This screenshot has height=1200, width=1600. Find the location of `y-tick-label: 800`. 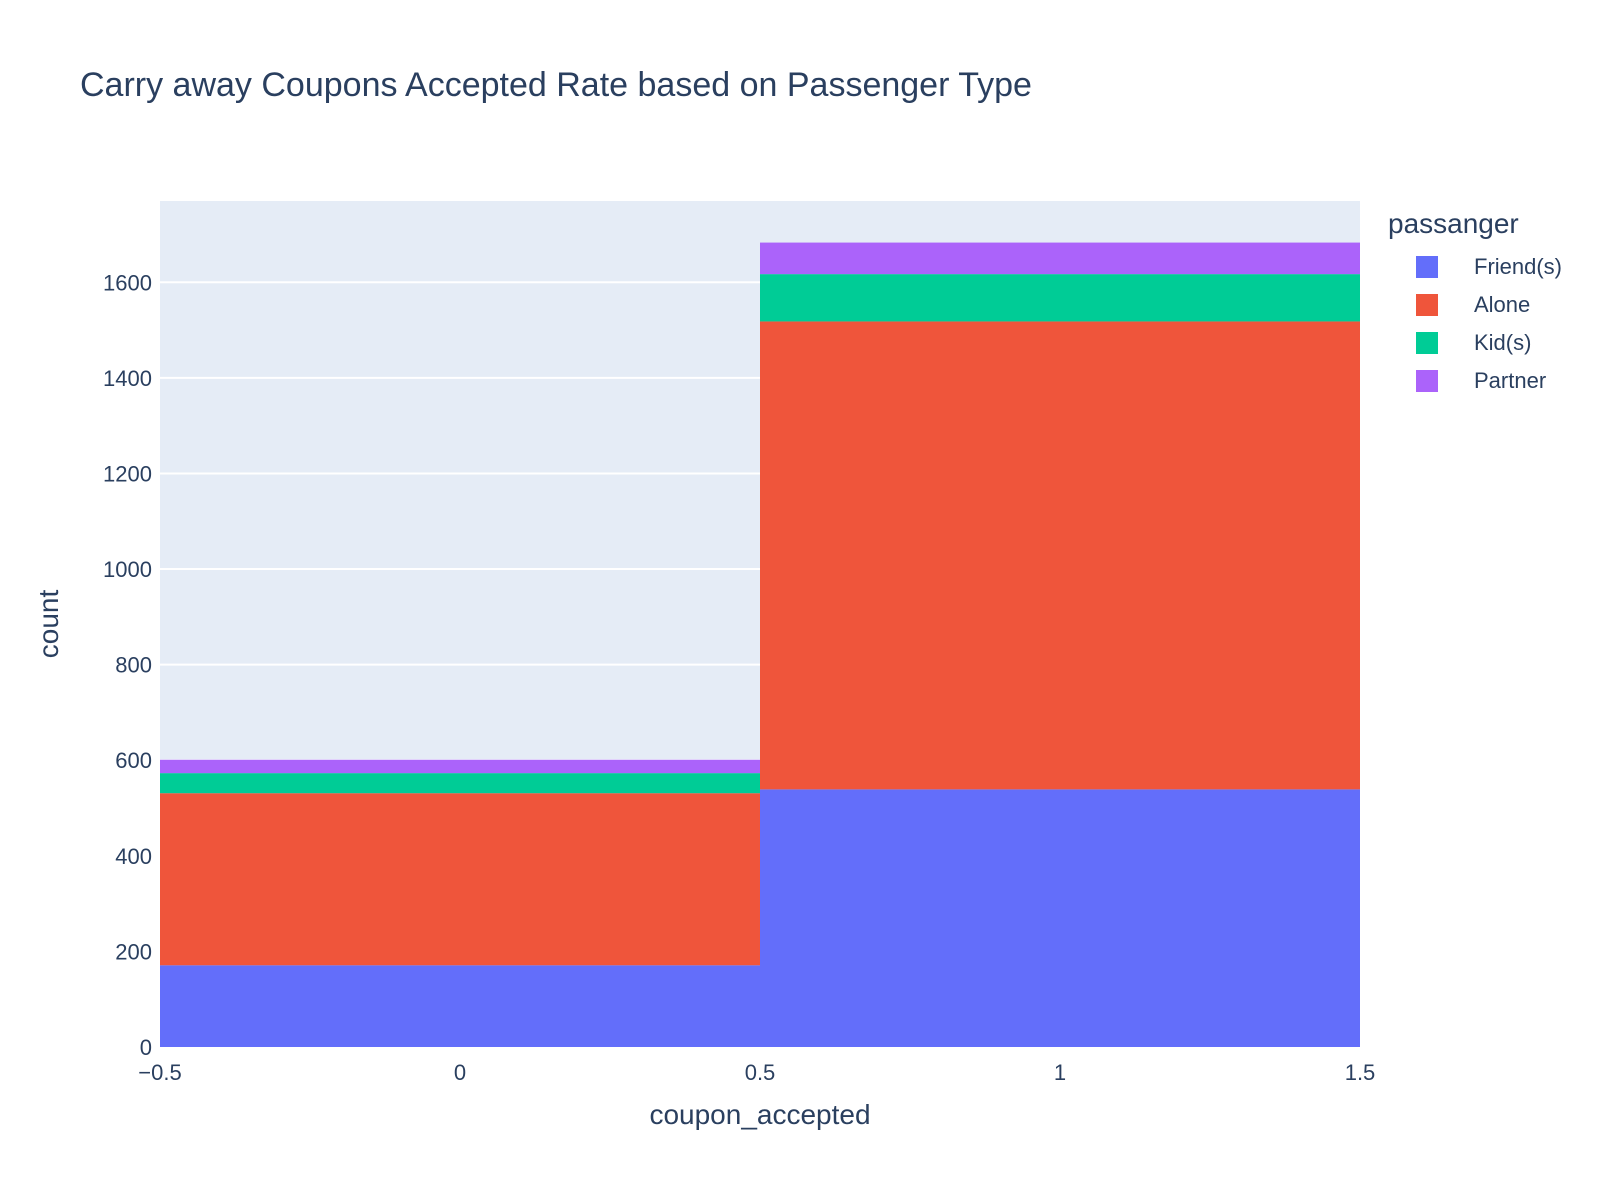

y-tick-label: 800 is located at coordinates (133, 665).